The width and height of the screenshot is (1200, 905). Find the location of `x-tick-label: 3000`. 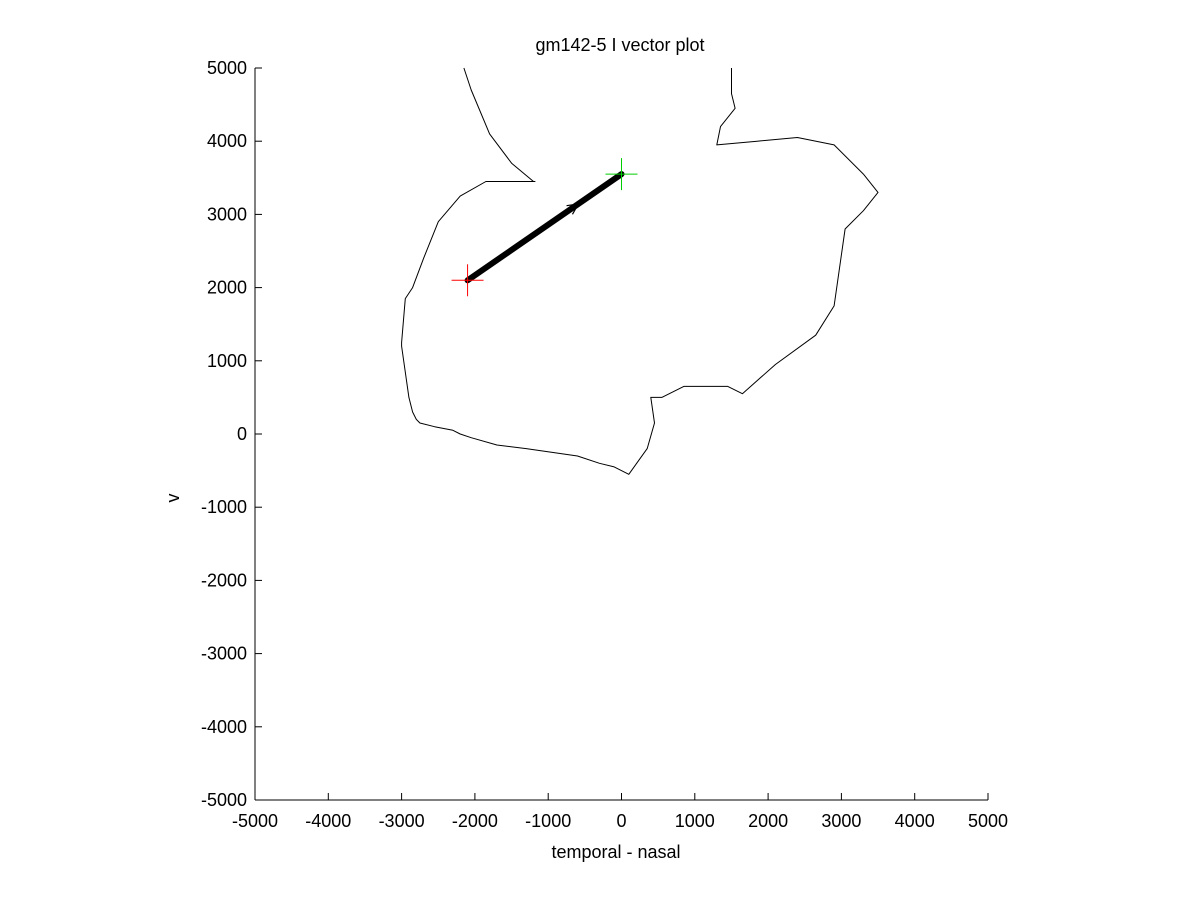

x-tick-label: 3000 is located at coordinates (841, 821).